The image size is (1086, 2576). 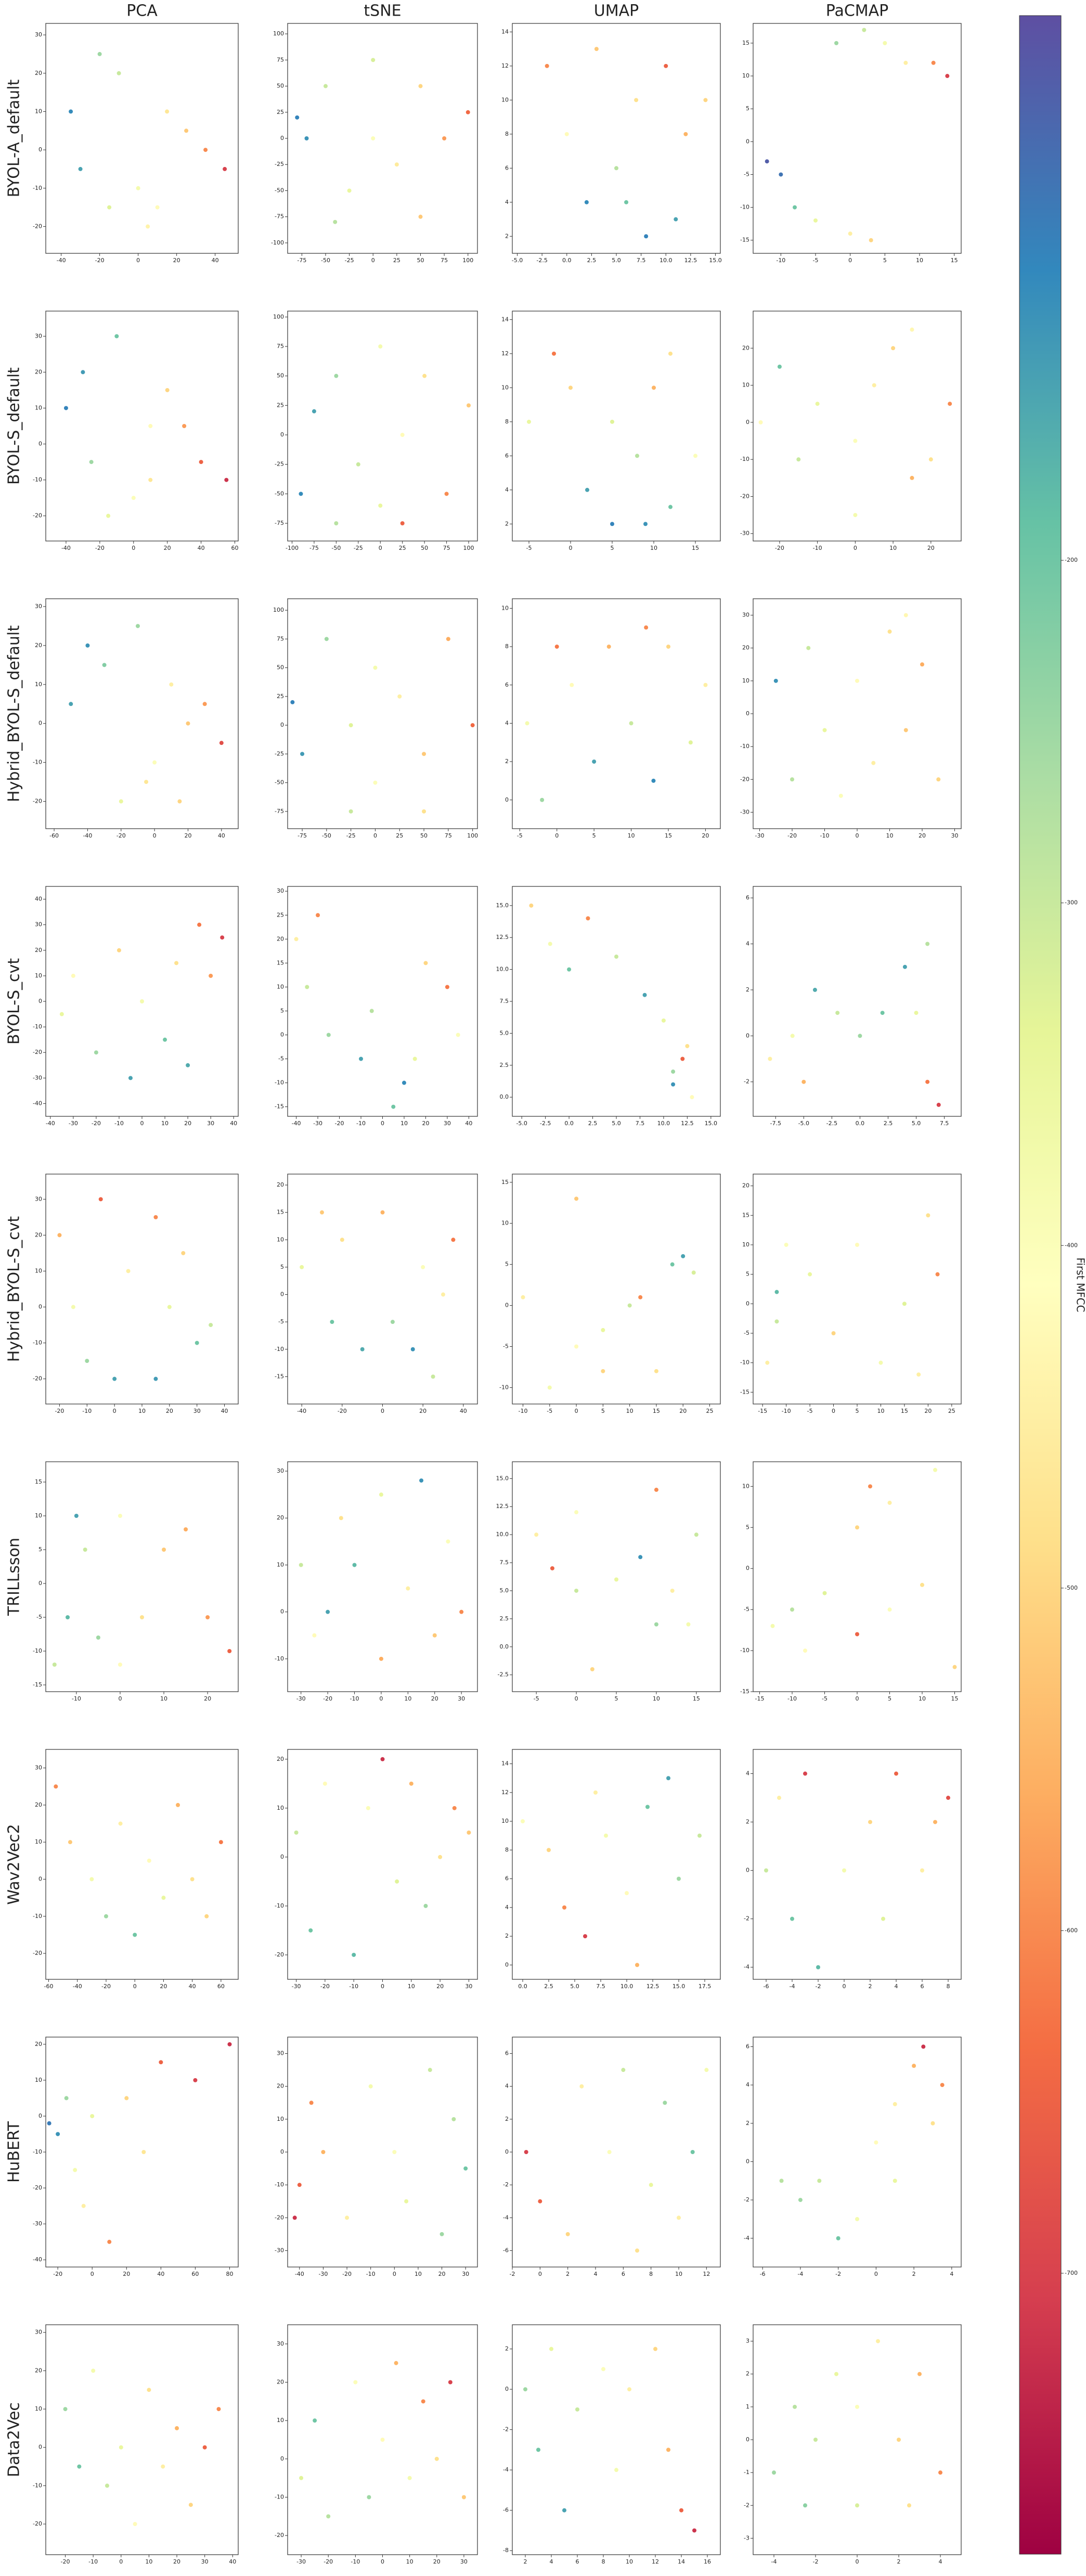 I want to click on y-tick-label: 15, so click(x=280, y=1212).